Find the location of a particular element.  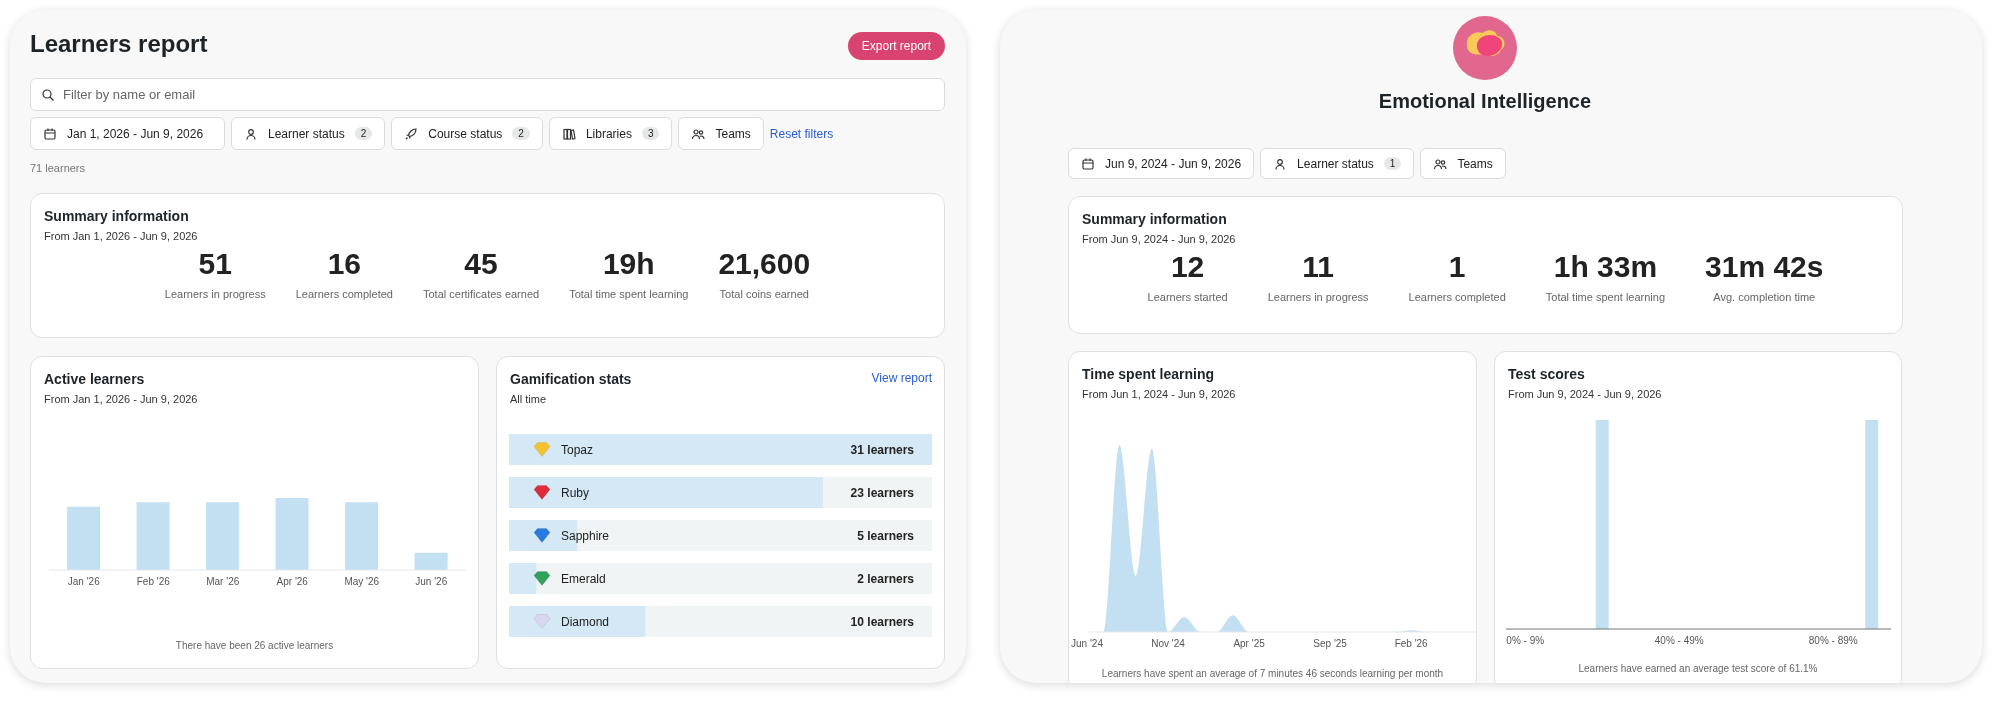

x-tick-label: 40% - 49% is located at coordinates (1679, 641).